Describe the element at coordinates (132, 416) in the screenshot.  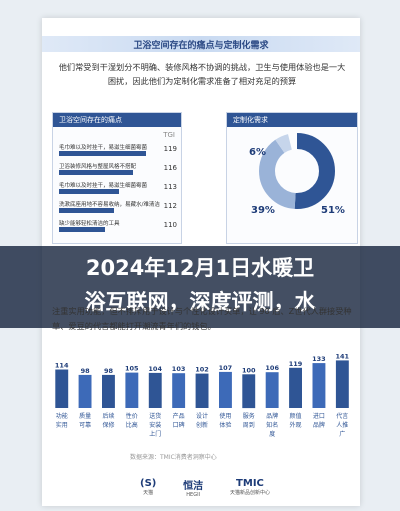
I see `category-label: 性价` at that location.